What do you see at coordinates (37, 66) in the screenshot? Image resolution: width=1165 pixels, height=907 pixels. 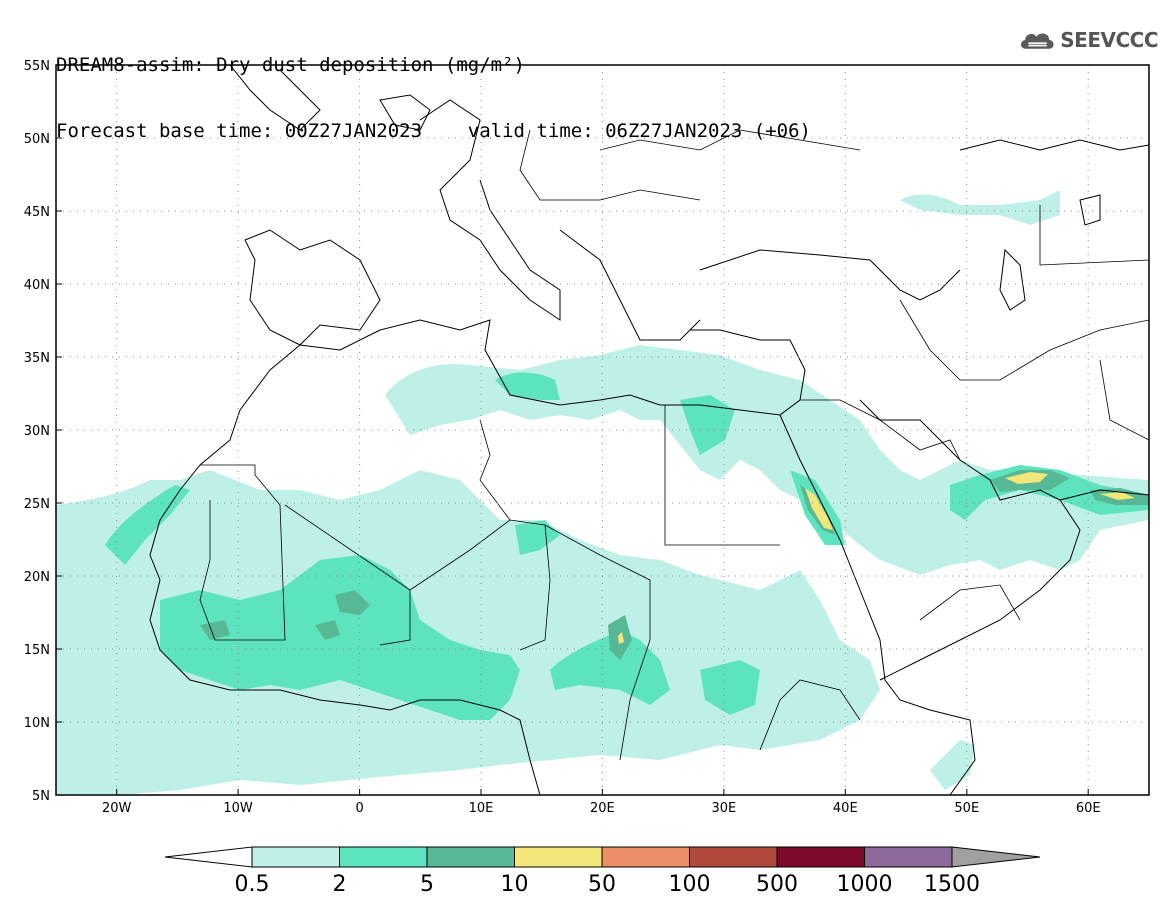 I see `lat-label: 55N` at bounding box center [37, 66].